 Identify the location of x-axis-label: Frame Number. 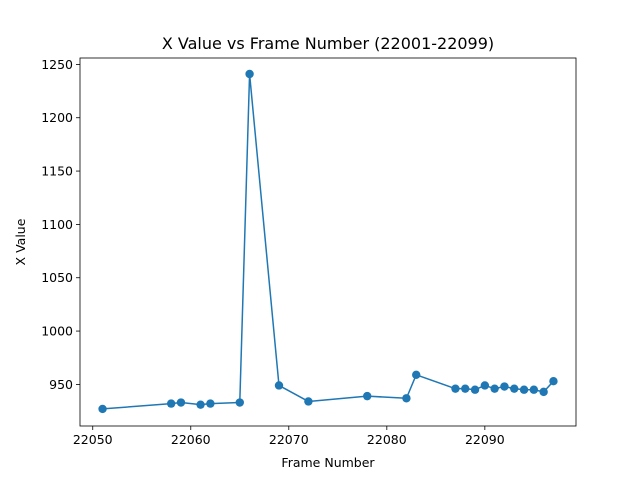
(328, 462).